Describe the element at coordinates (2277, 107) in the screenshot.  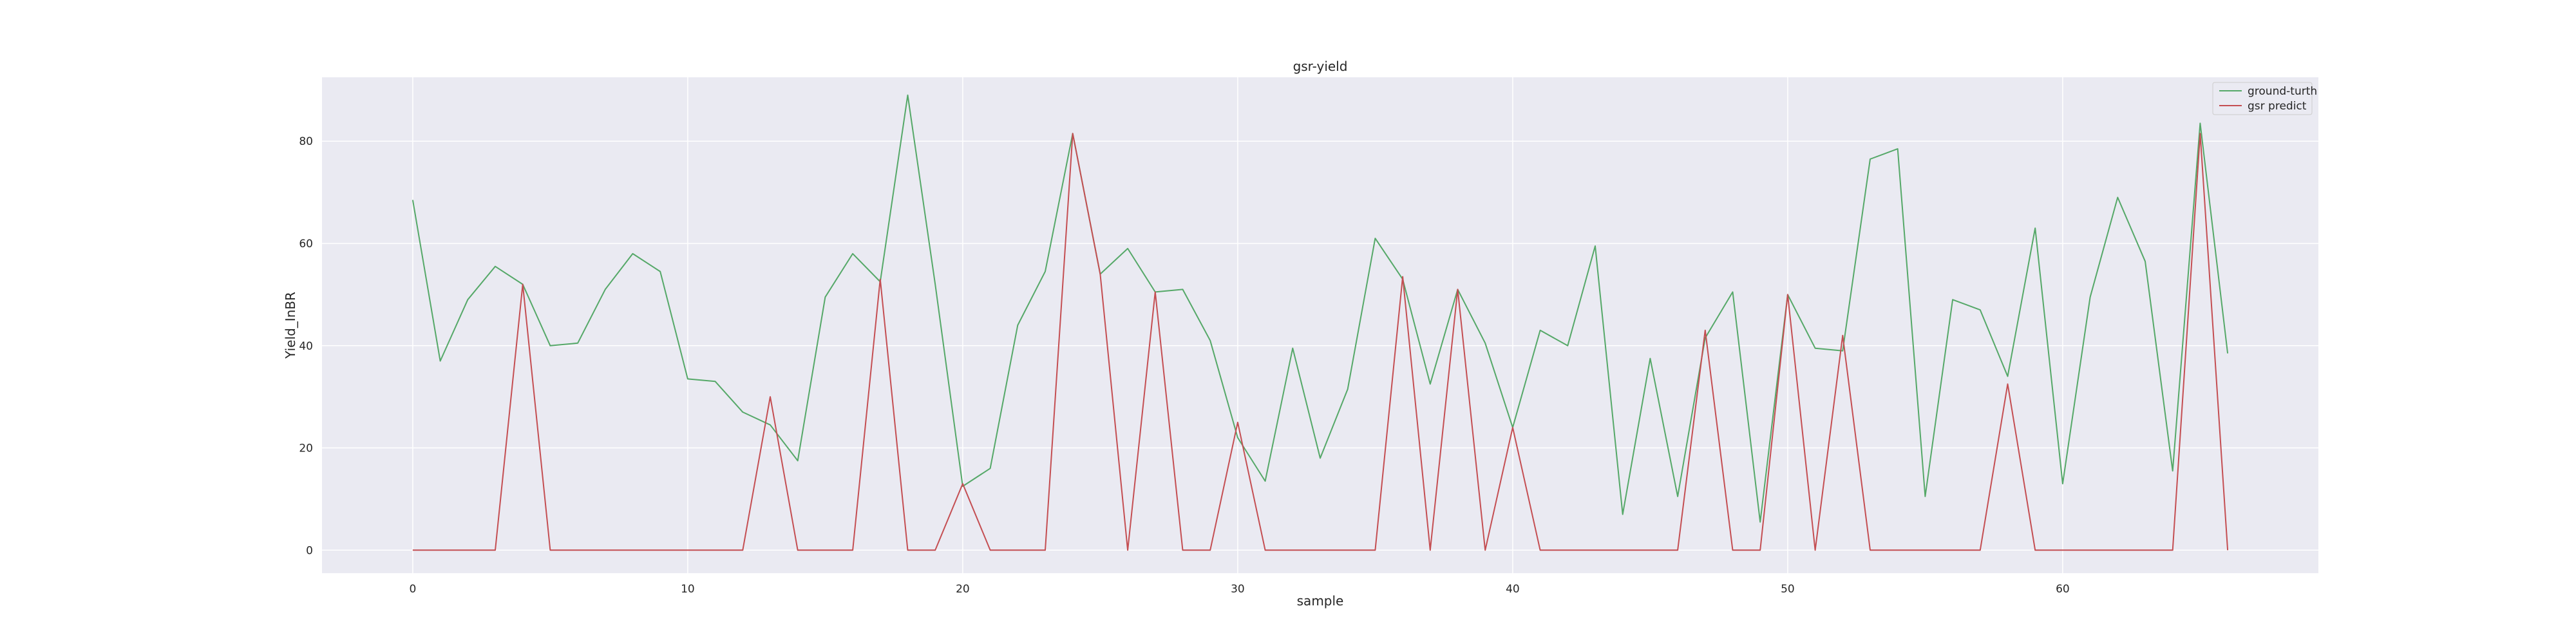
I see `legend-label-gsr-predict: gsr predict` at that location.